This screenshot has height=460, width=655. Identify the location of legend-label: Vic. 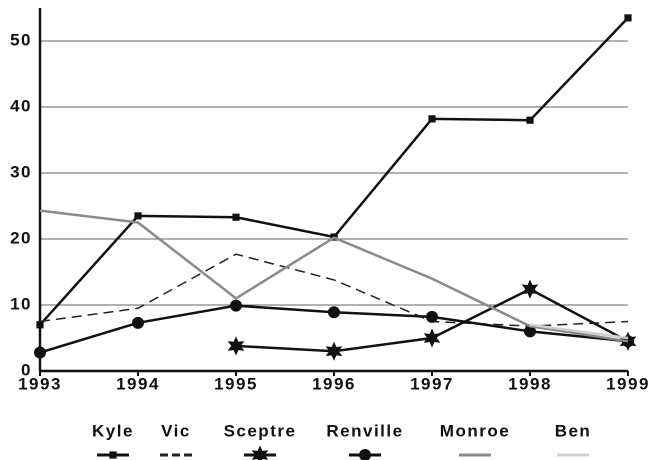
(176, 430).